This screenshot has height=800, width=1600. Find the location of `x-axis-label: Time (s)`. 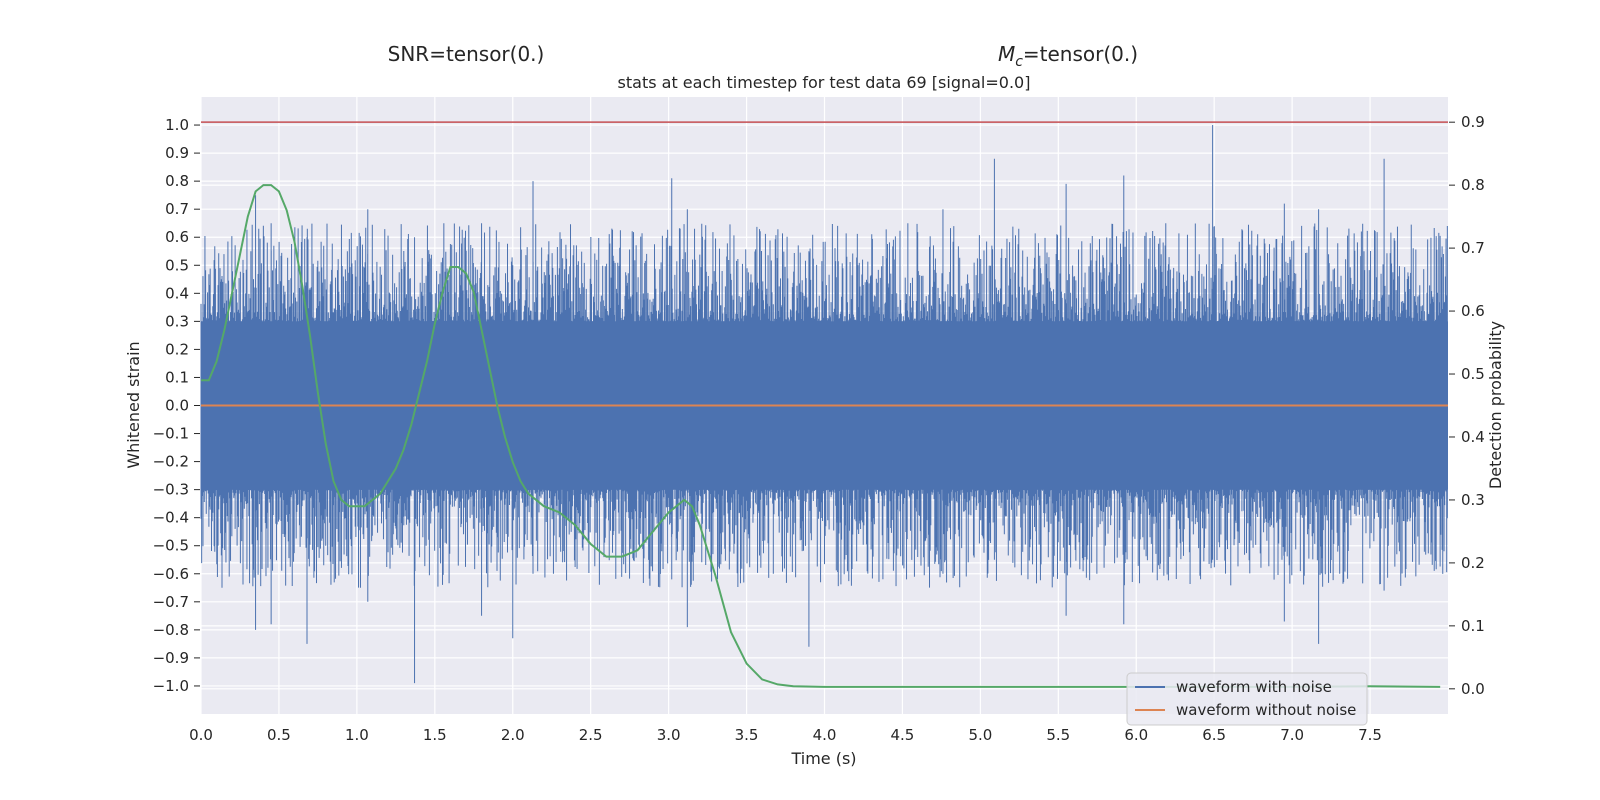

x-axis-label: Time (s) is located at coordinates (823, 758).